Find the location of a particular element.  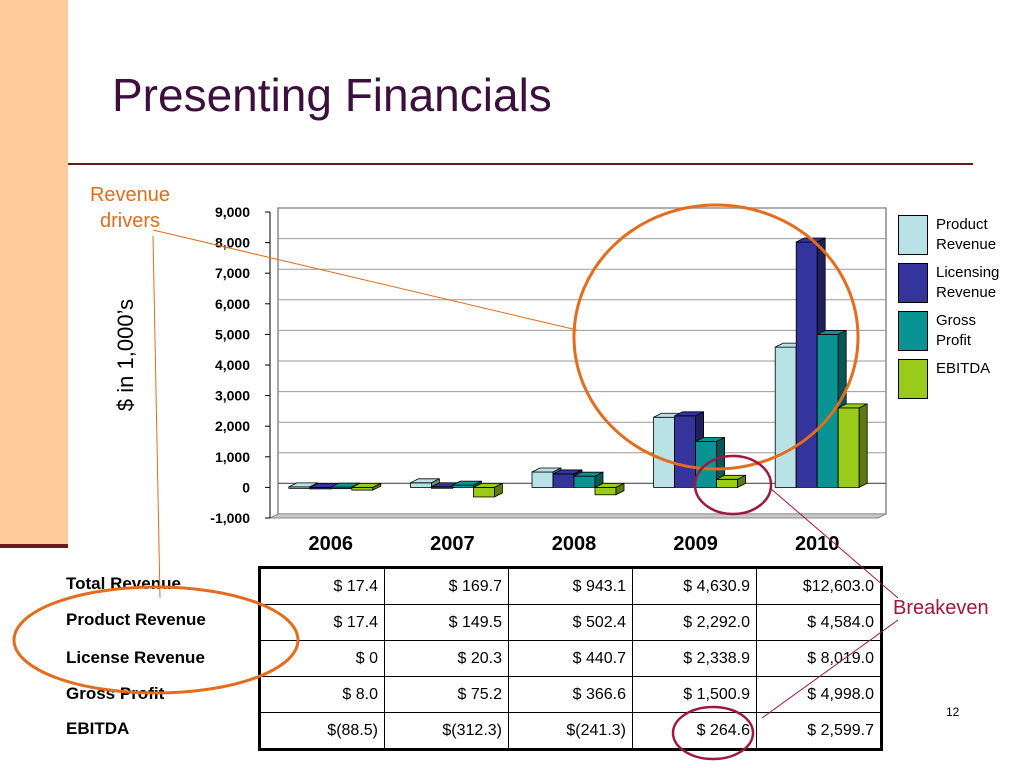

sidebar-accent-edge is located at coordinates (34, 546).